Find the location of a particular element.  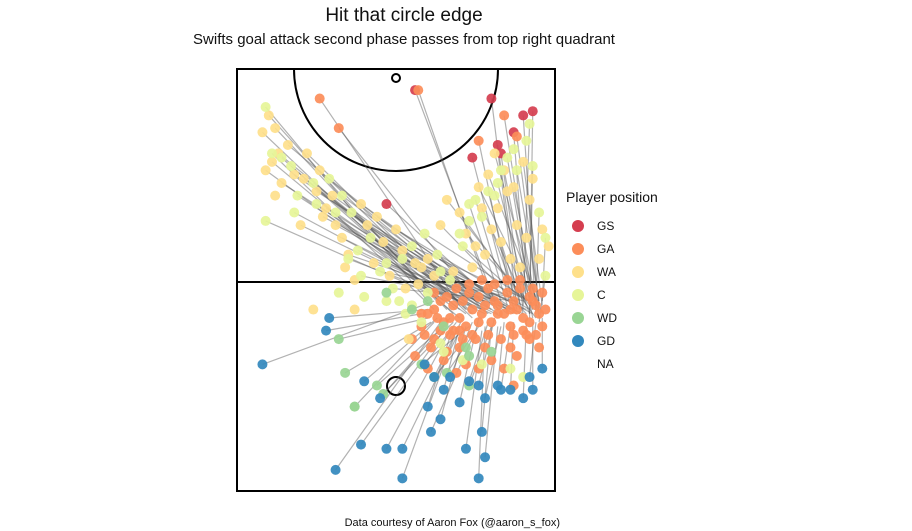

legend-key-na is located at coordinates (578, 364).